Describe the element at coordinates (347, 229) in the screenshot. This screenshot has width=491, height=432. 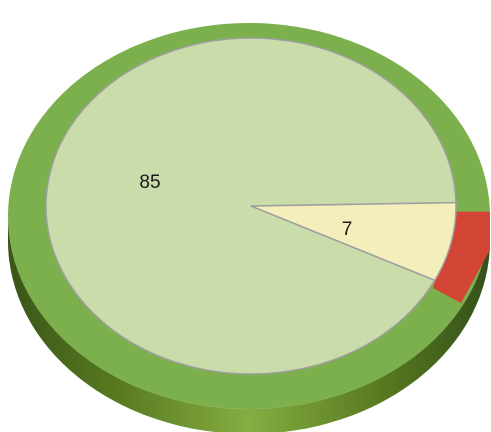
I see `data-label-2: 7` at that location.